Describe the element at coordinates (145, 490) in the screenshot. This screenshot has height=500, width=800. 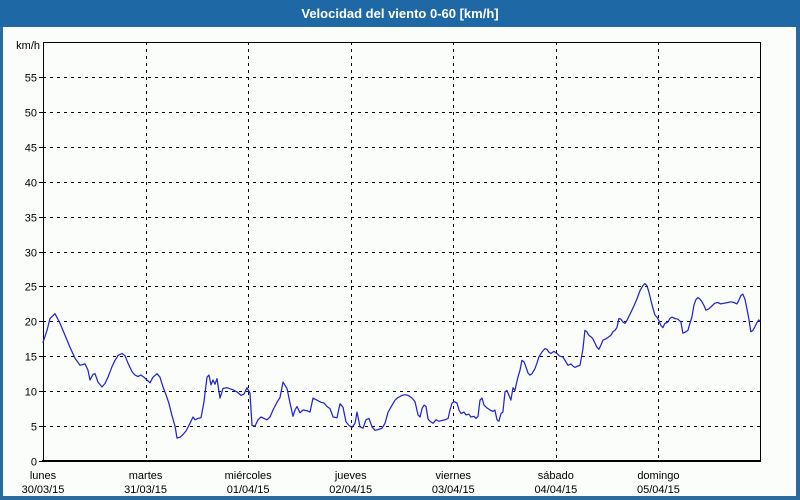
I see `x-day-date-1: 31/03/15` at that location.